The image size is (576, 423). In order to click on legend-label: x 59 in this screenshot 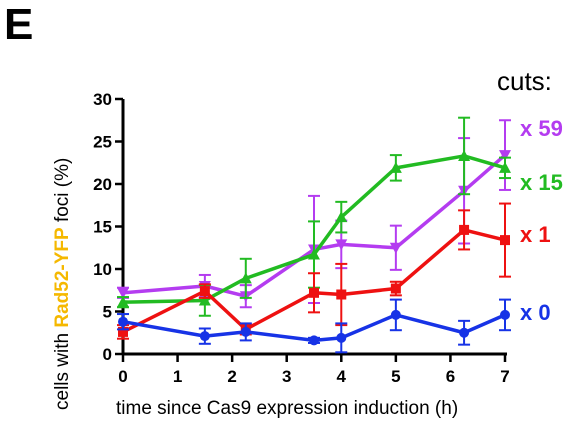, I will do `click(541, 128)`.